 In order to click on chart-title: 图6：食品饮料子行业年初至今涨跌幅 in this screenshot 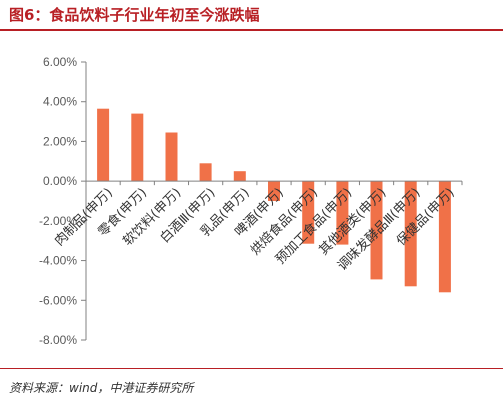, I will do `click(134, 15)`.